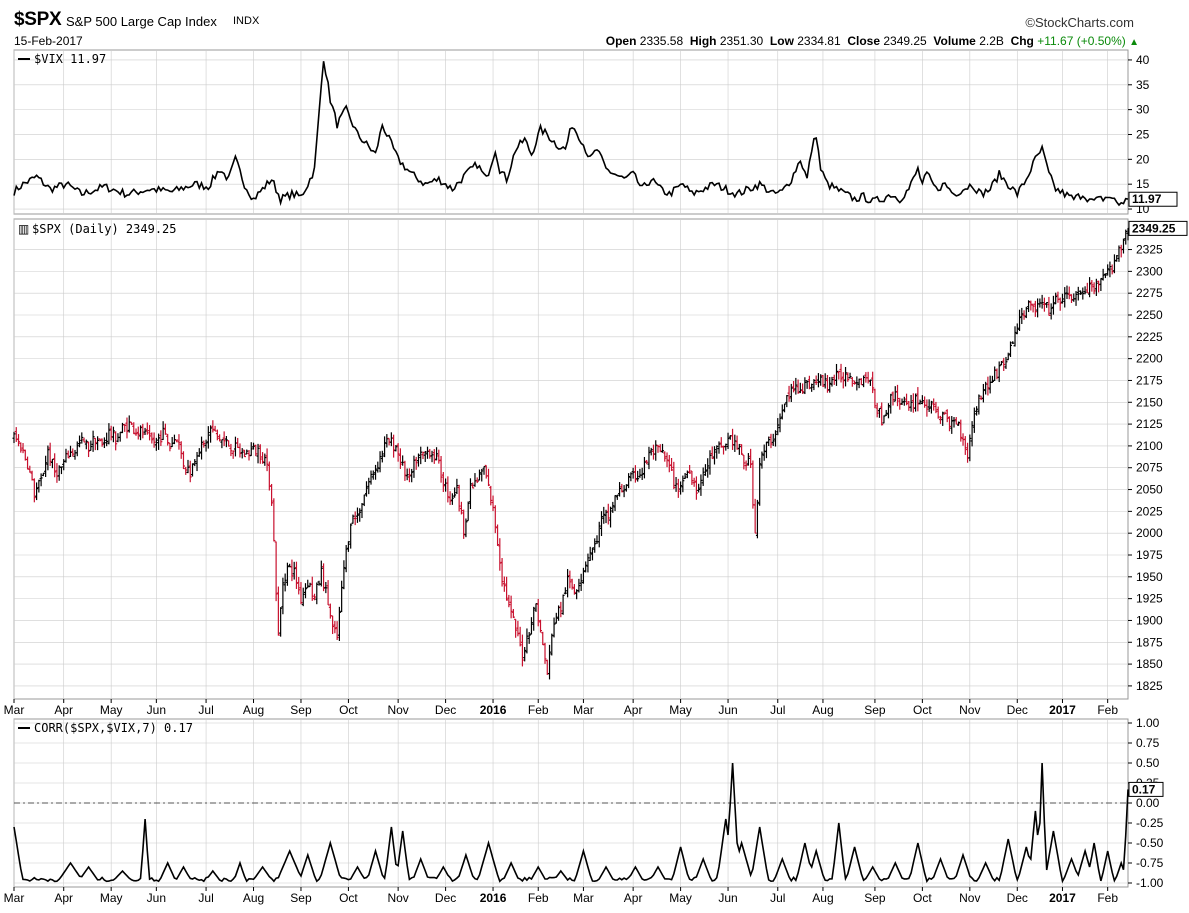 This screenshot has height=913, width=1189. What do you see at coordinates (538, 898) in the screenshot?
I see `x-tick-label: Feb` at bounding box center [538, 898].